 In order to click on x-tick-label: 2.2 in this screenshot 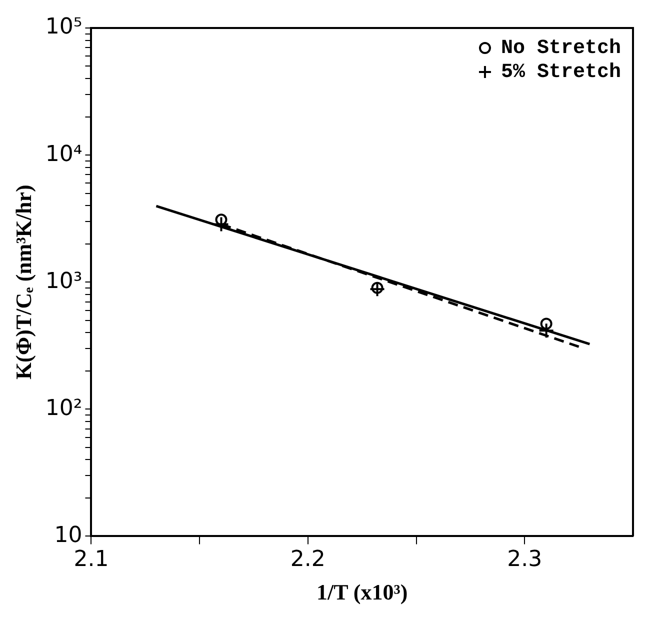, I will do `click(308, 559)`.